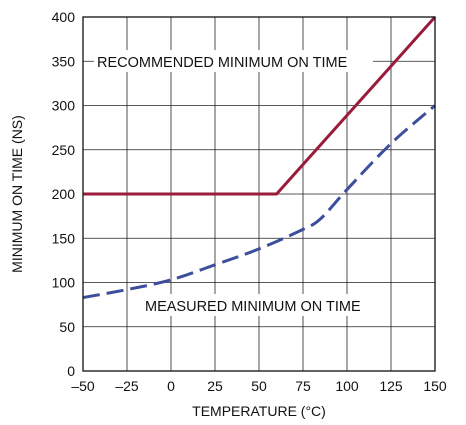 Image resolution: width=466 pixels, height=425 pixels. I want to click on x-tick-label: 150, so click(435, 386).